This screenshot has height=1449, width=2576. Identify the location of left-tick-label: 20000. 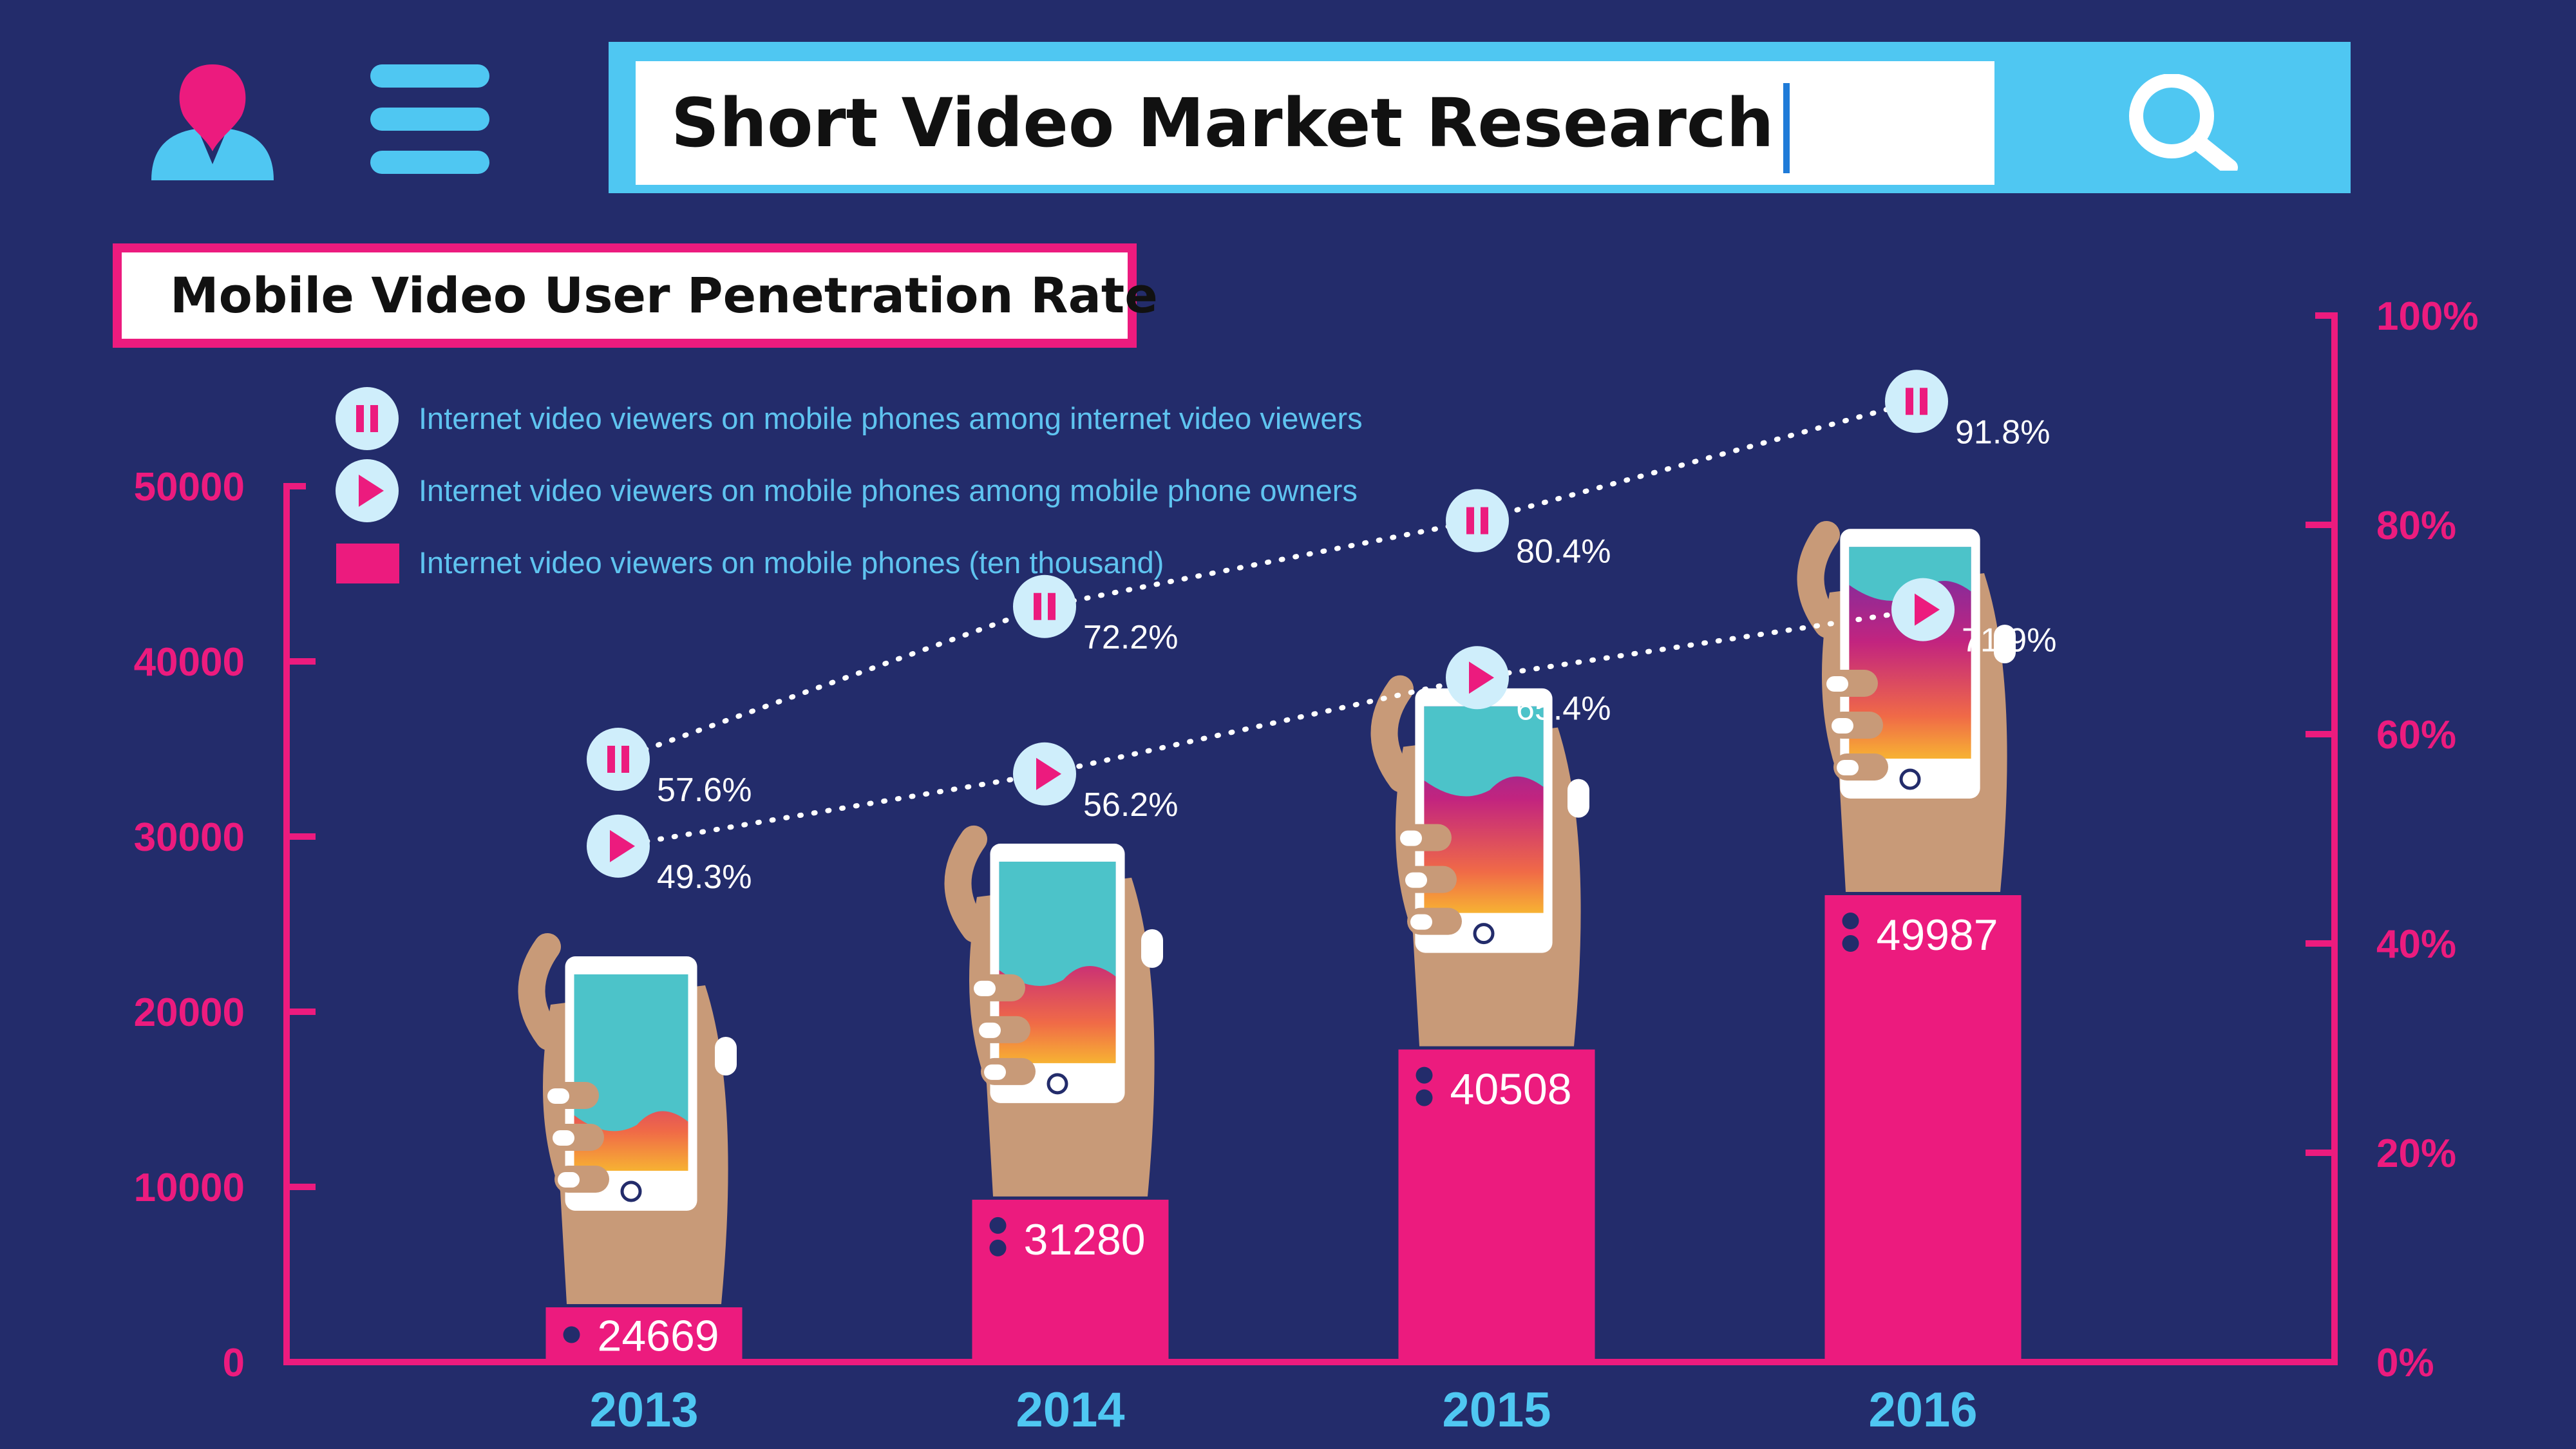
(190, 1012).